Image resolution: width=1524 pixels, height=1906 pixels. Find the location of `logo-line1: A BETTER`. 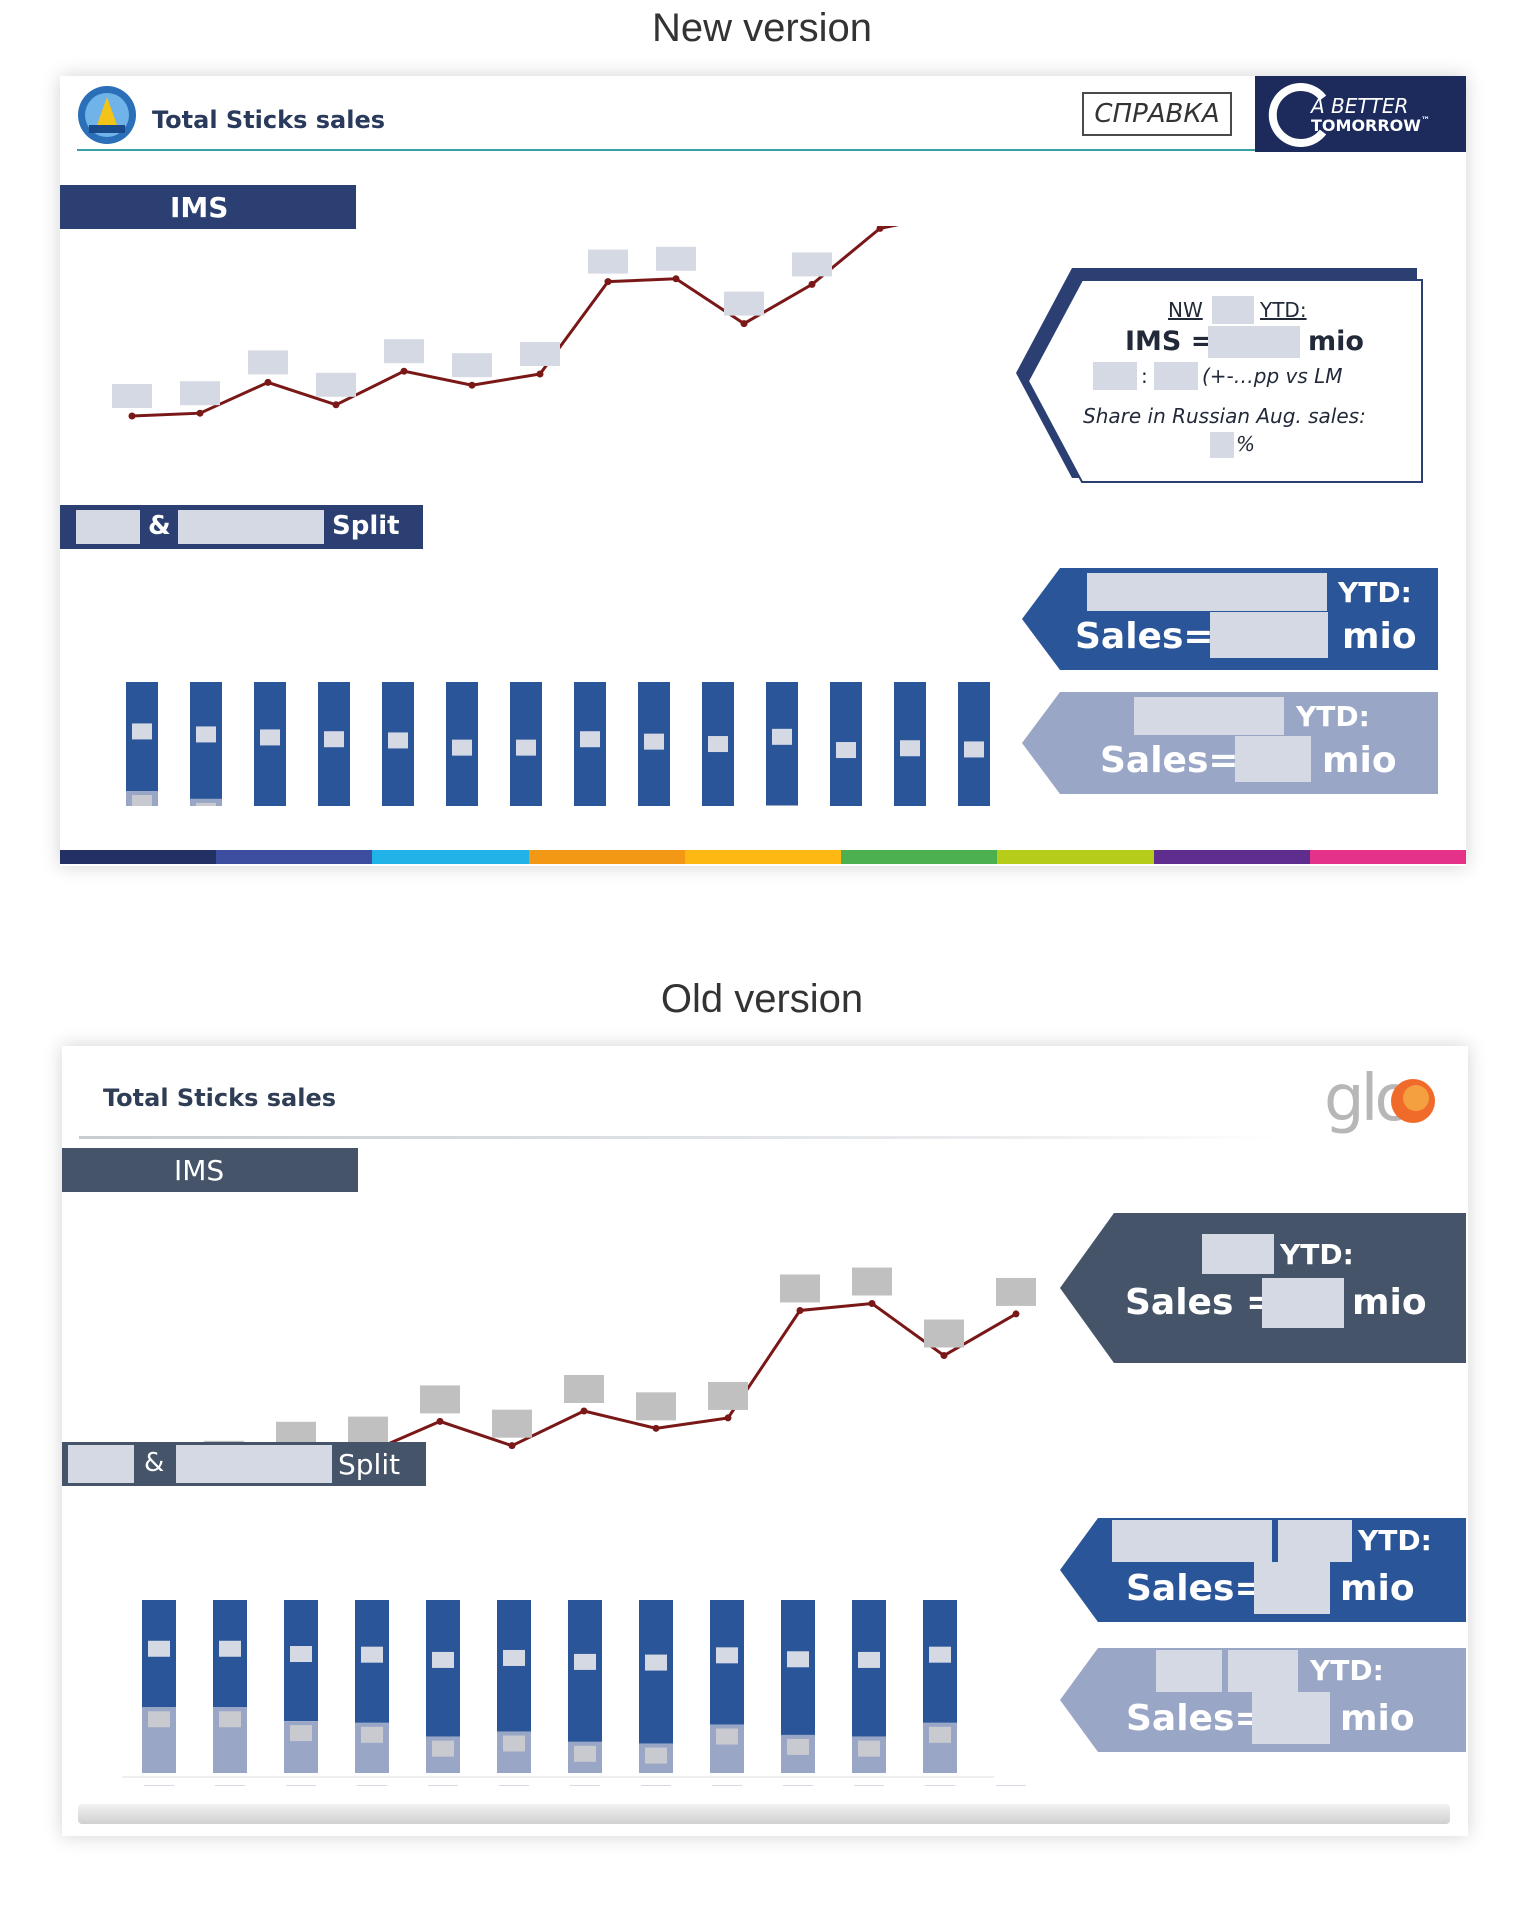

logo-line1: A BETTER is located at coordinates (1360, 106).